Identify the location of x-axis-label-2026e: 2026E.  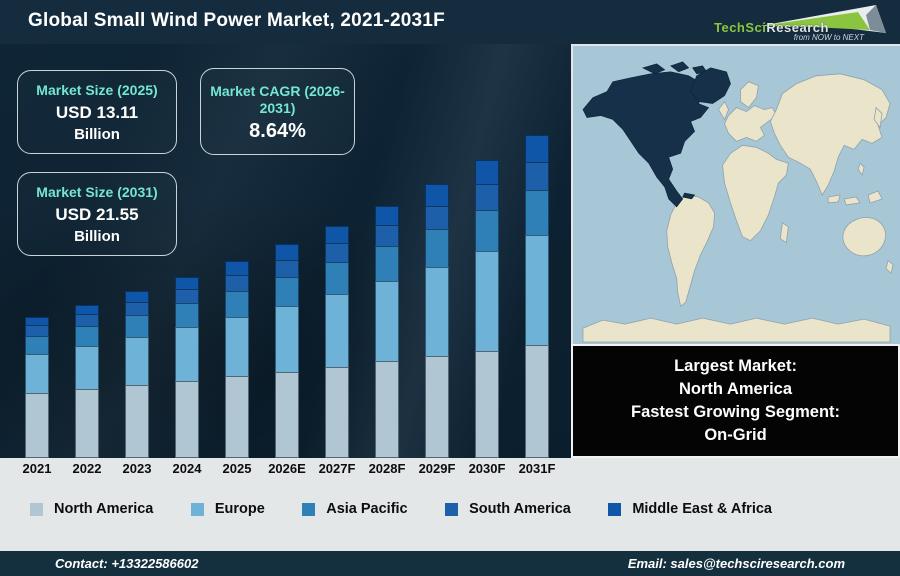
(287, 468).